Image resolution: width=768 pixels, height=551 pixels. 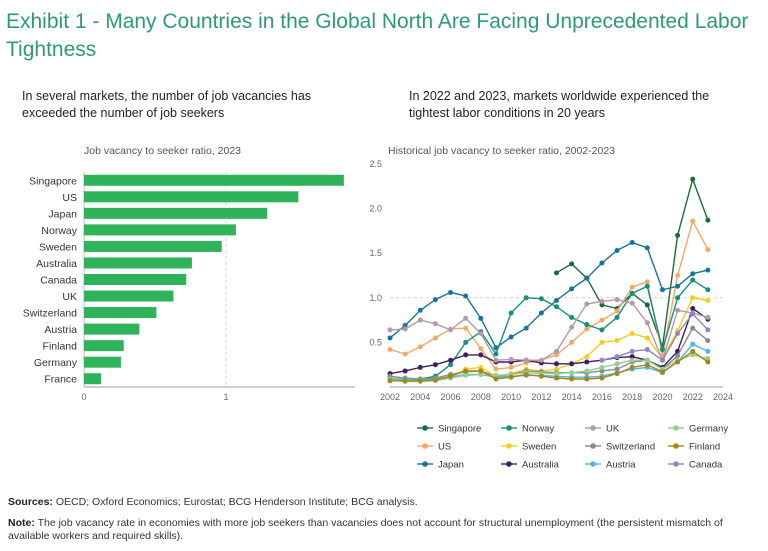 I want to click on line-x-tick: 2008, so click(x=481, y=397).